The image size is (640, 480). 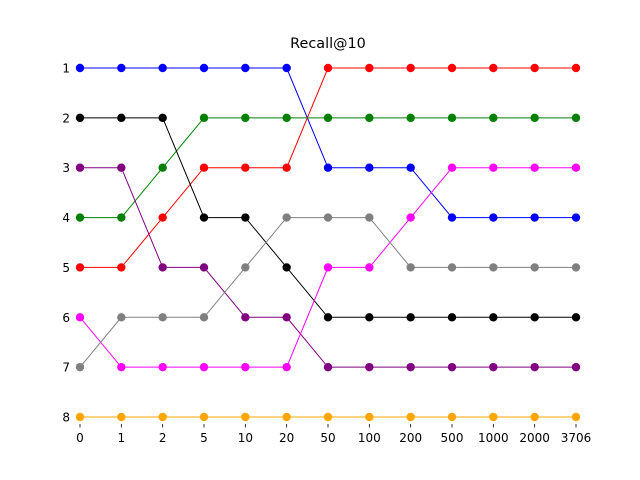 What do you see at coordinates (66, 368) in the screenshot?
I see `y-tick-label: 7` at bounding box center [66, 368].